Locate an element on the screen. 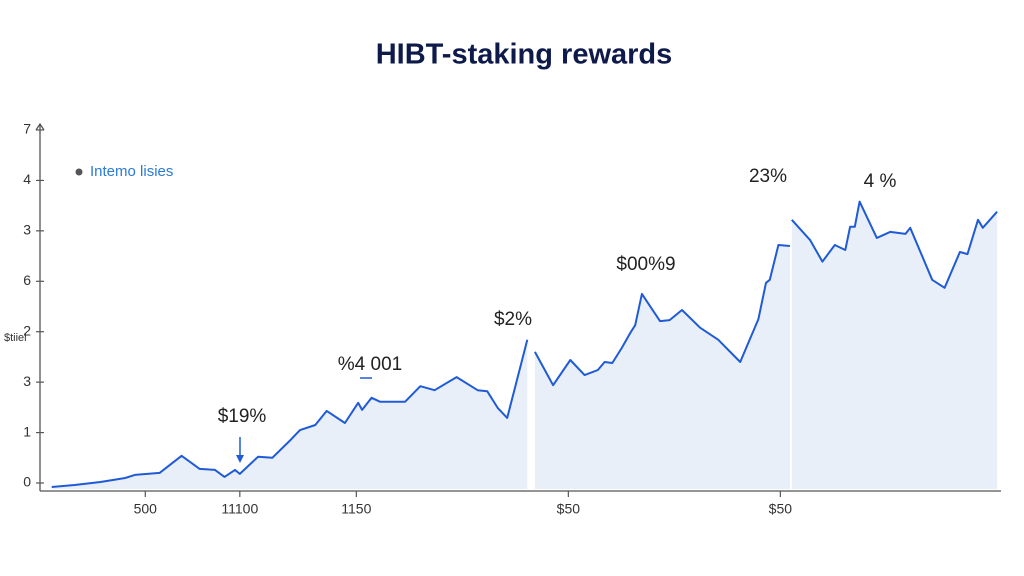 Image resolution: width=1024 pixels, height=576 pixels. y-tick-label: 6 is located at coordinates (27, 280).